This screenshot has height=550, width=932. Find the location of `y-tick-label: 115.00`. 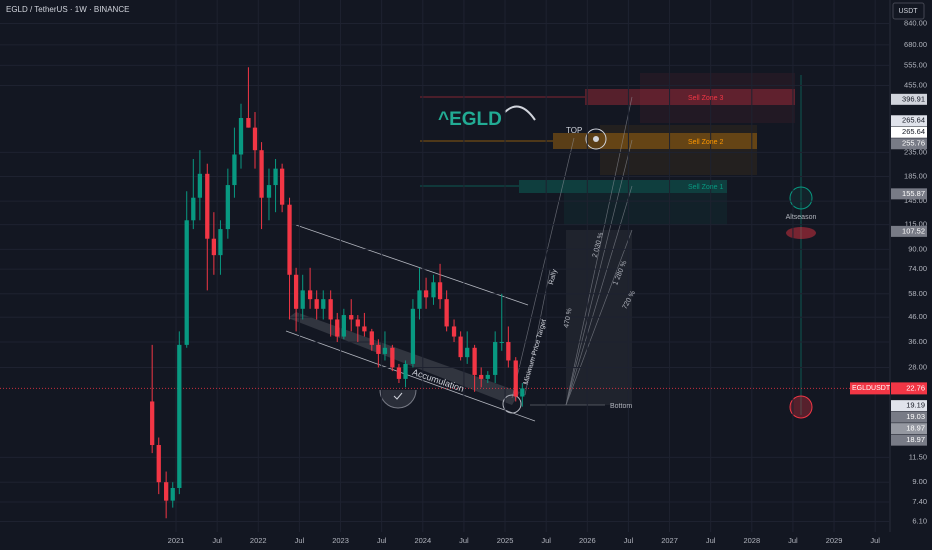

y-tick-label: 115.00 is located at coordinates (916, 224).